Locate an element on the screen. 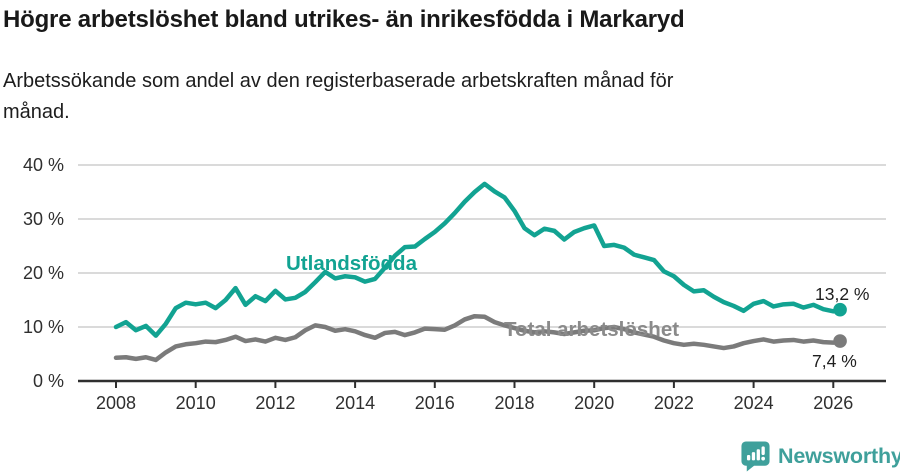  end-value-utlandsfodda: 13,2 % is located at coordinates (842, 294).